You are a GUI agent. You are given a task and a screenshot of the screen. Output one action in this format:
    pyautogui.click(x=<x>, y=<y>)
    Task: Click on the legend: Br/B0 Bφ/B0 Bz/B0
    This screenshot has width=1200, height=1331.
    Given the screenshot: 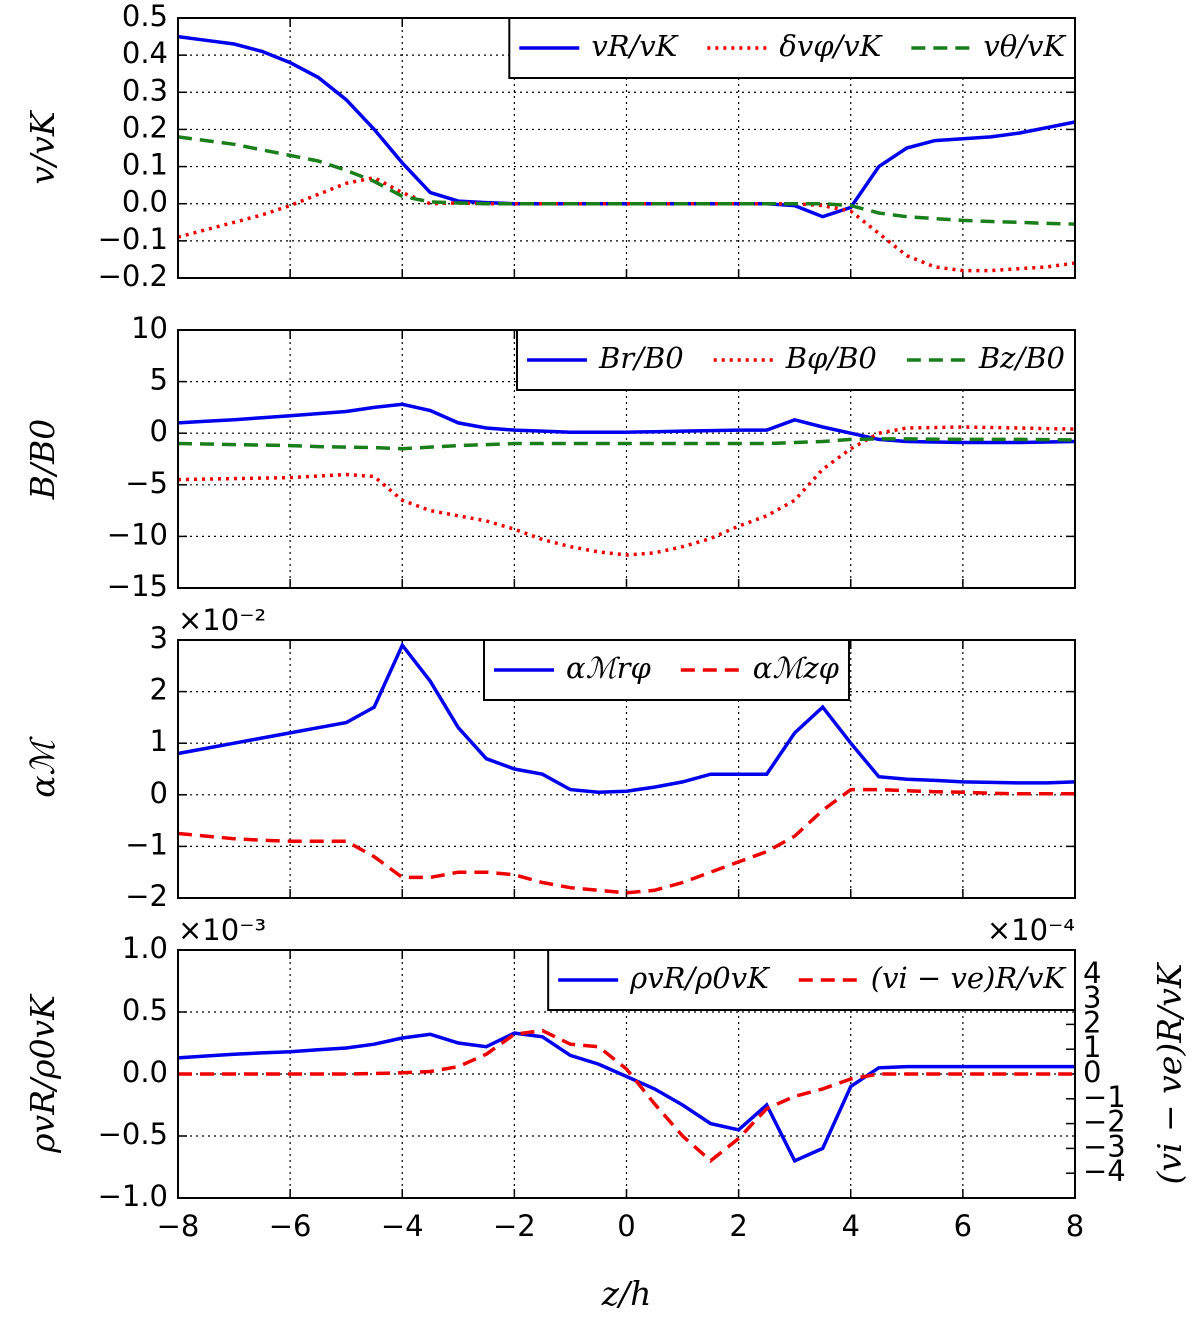 What is the action you would take?
    pyautogui.click(x=796, y=360)
    